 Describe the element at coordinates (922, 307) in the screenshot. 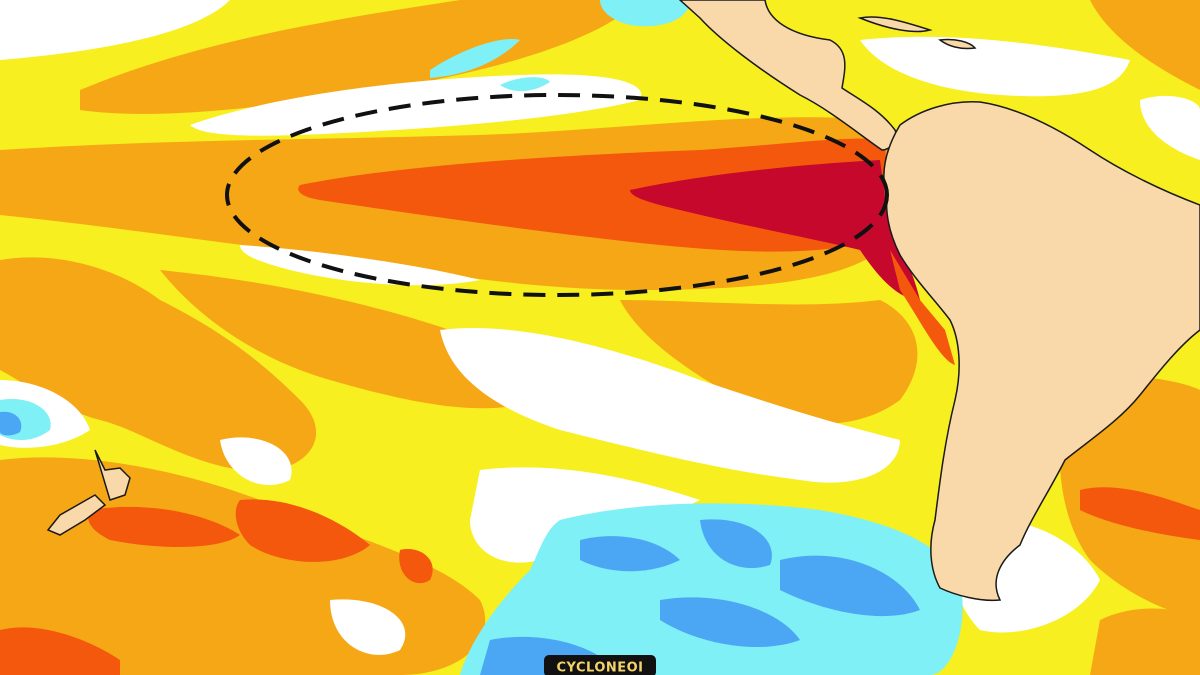

I see `coastal-warm` at that location.